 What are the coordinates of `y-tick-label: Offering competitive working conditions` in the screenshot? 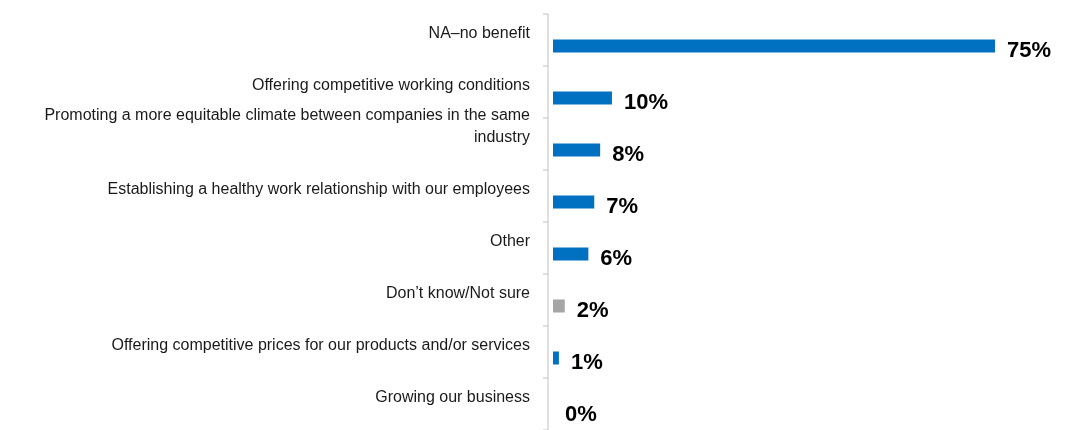 It's located at (390, 84).